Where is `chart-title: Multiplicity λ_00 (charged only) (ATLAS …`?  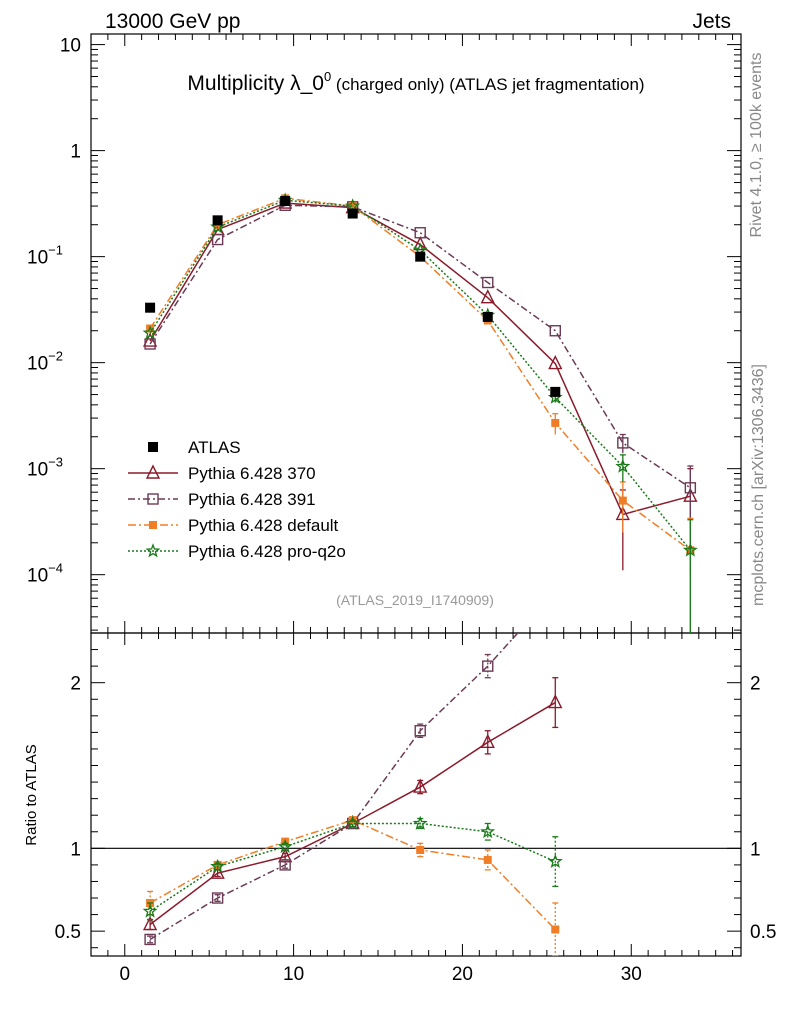
chart-title: Multiplicity λ_00 (charged only) (ATLAS … is located at coordinates (415, 82).